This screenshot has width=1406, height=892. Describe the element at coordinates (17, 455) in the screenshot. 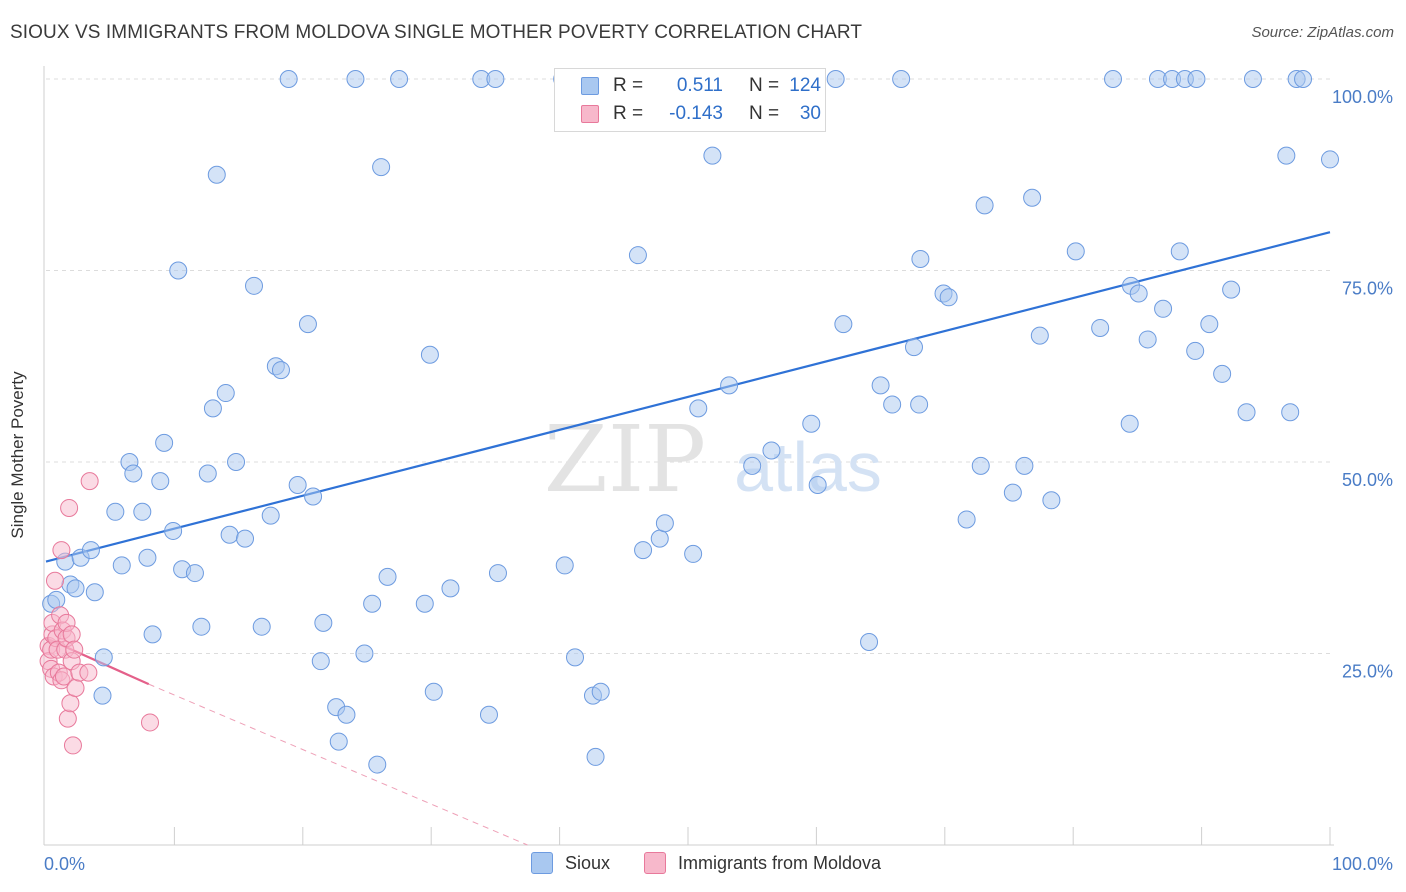

I see `y-axis-label: Single Mother Poverty` at that location.